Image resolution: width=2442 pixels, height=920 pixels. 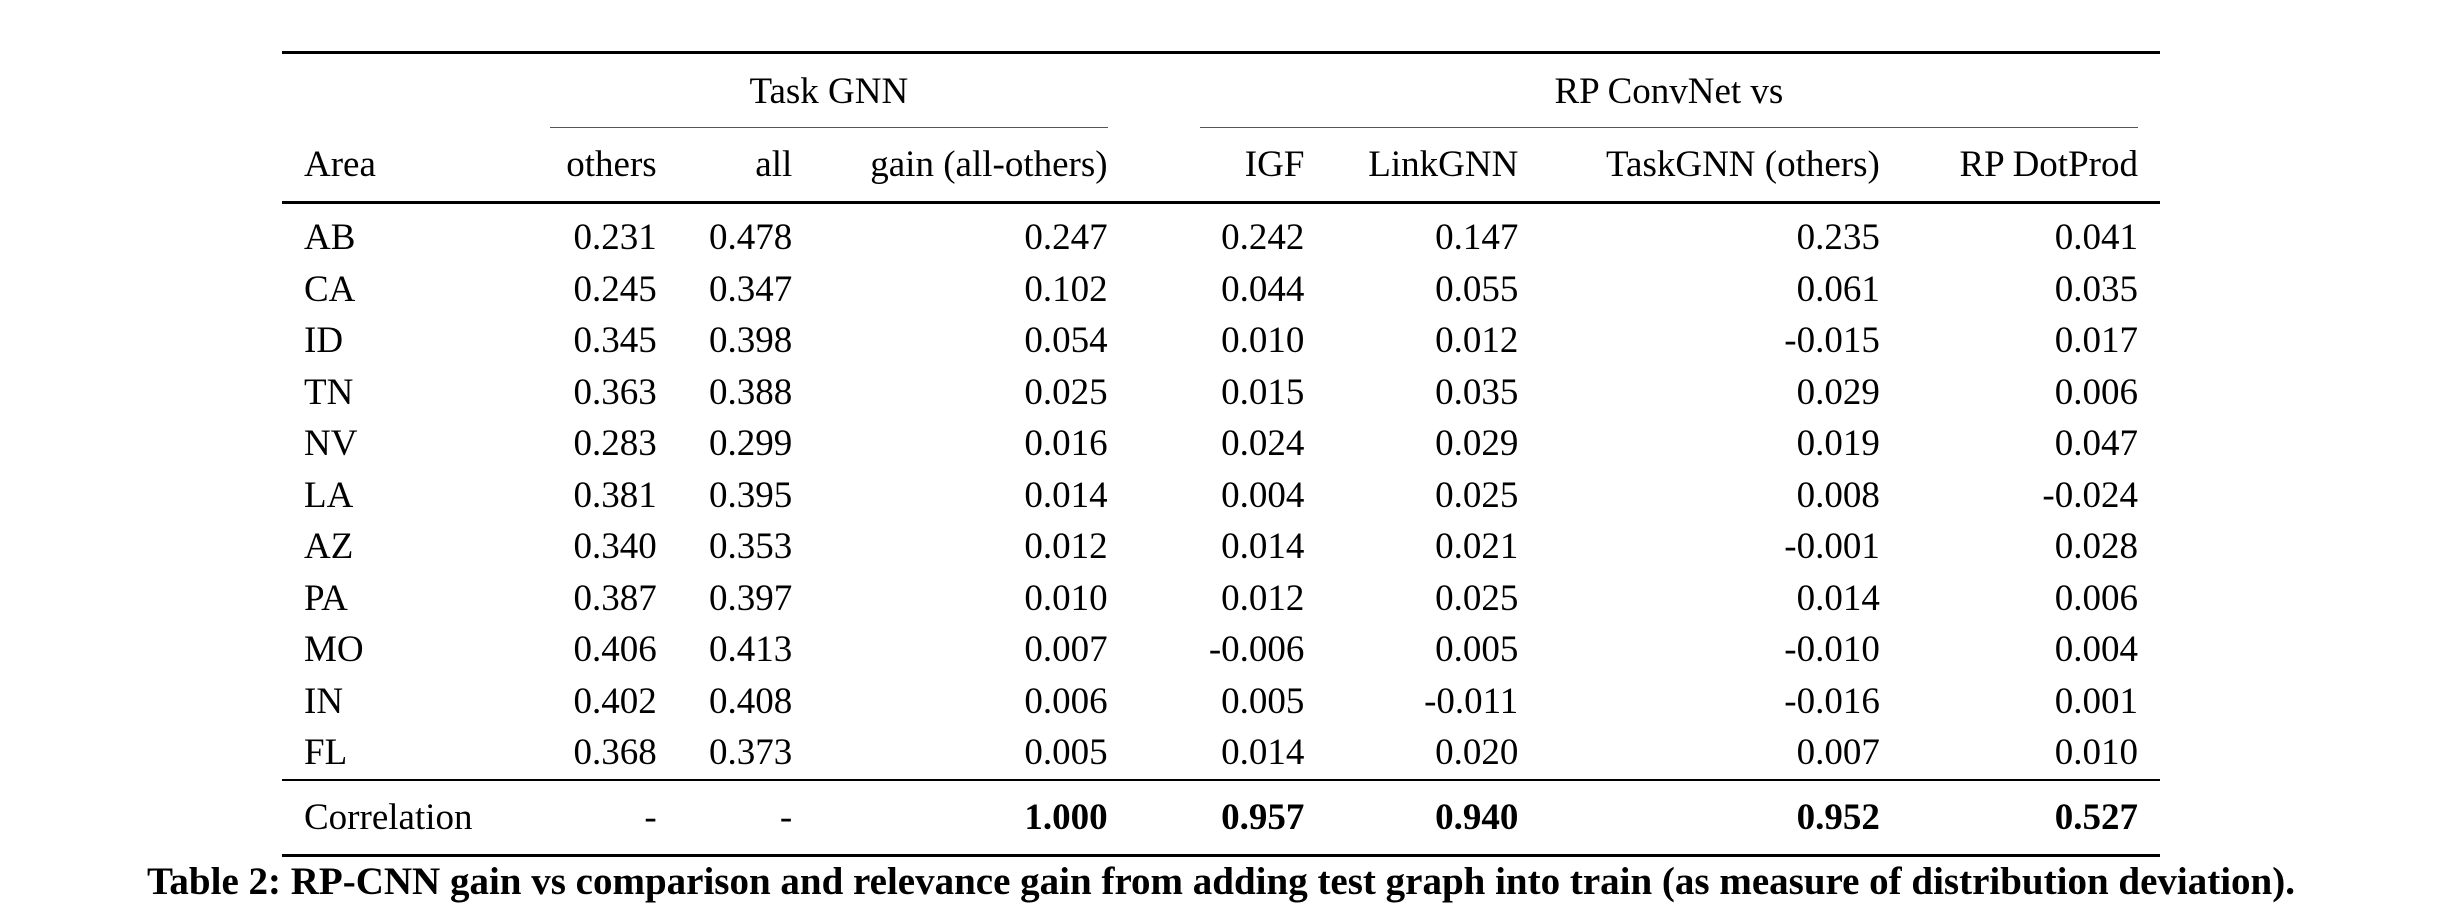 What do you see at coordinates (1066, 547) in the screenshot?
I see `cell-gain: 0.012` at bounding box center [1066, 547].